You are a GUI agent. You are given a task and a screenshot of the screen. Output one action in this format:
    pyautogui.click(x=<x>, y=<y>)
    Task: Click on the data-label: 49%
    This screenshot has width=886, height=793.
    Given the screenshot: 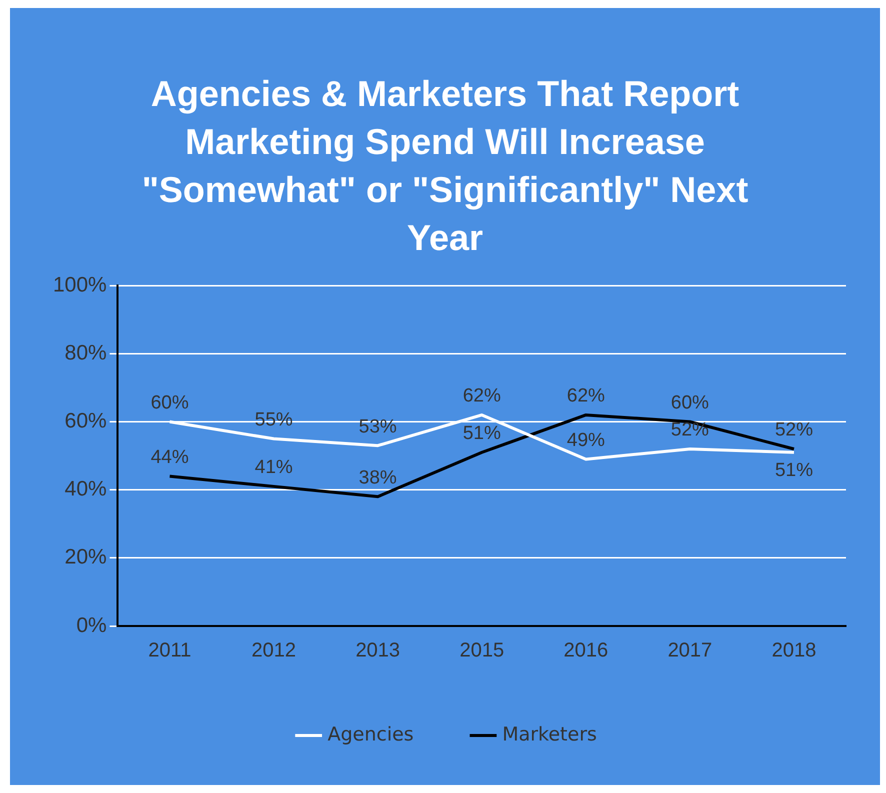 What is the action you would take?
    pyautogui.click(x=586, y=440)
    